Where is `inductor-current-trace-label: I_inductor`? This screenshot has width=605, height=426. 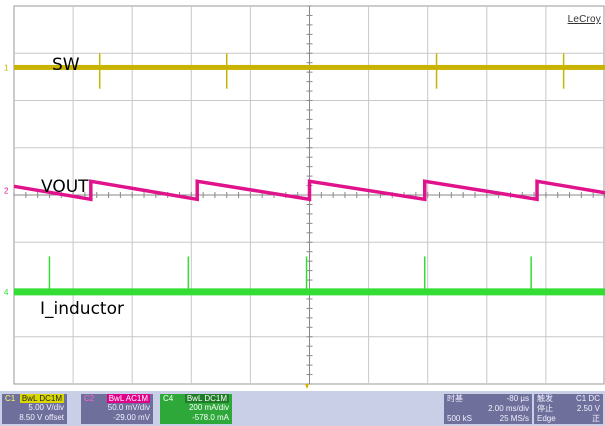 inductor-current-trace-label: I_inductor is located at coordinates (82, 309).